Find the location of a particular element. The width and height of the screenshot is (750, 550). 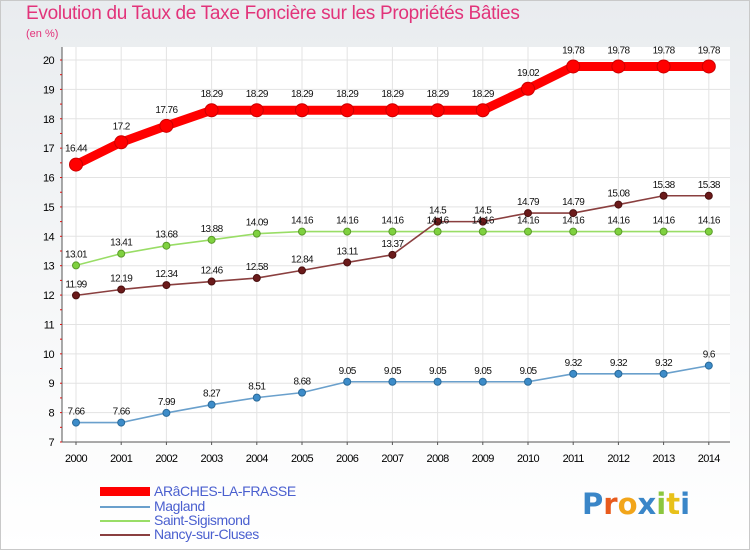

y-tick-label: 7 is located at coordinates (51, 443).